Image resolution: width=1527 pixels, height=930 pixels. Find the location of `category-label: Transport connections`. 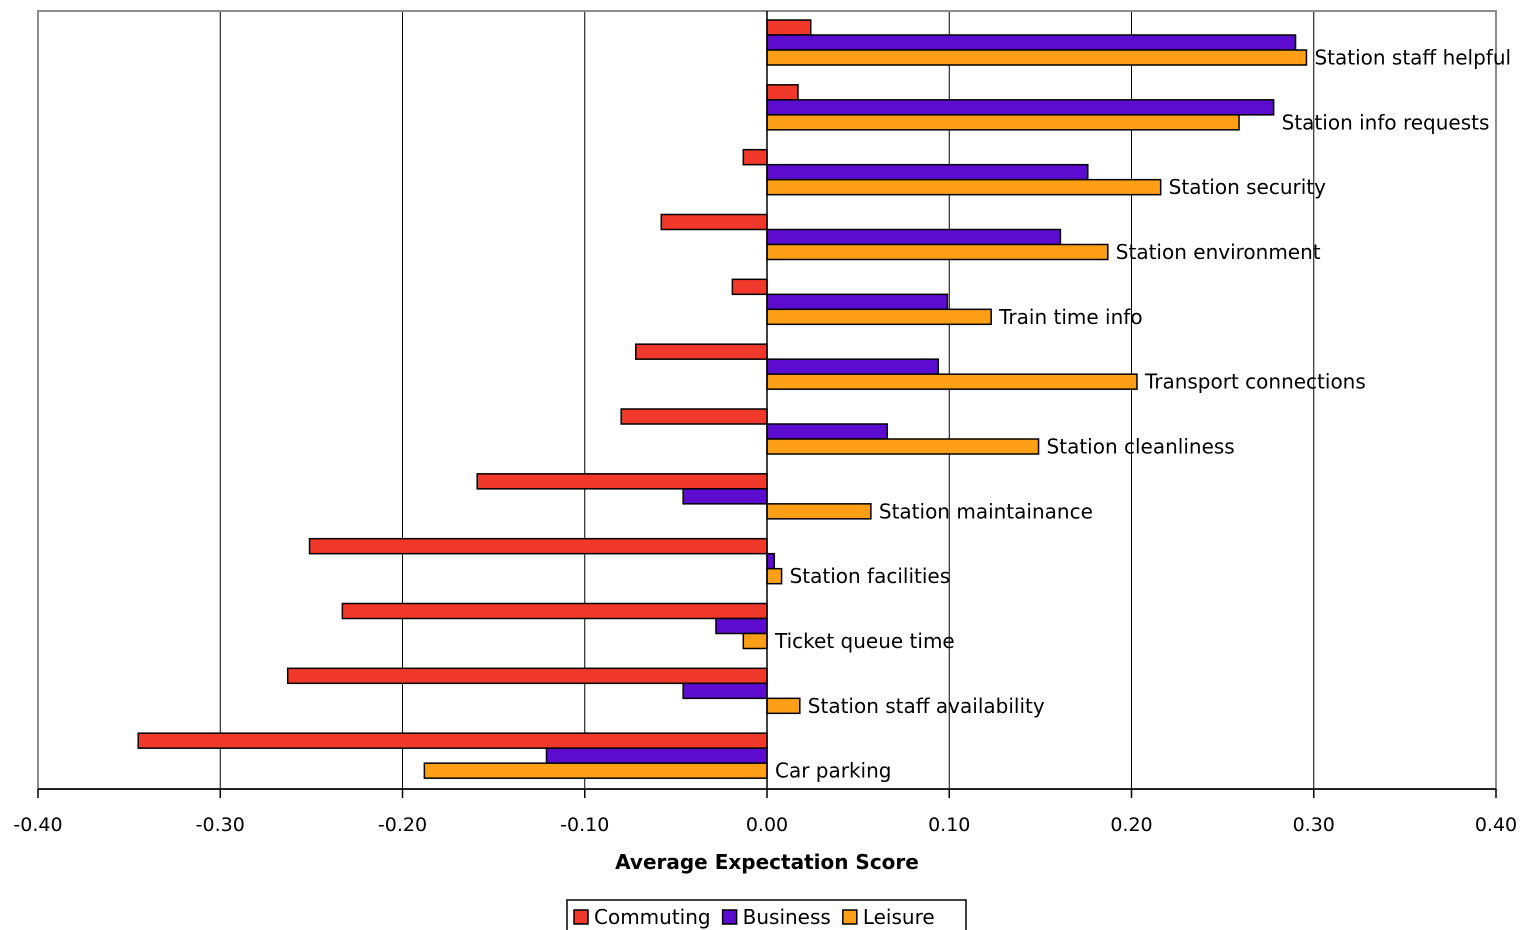

category-label: Transport connections is located at coordinates (1255, 382).